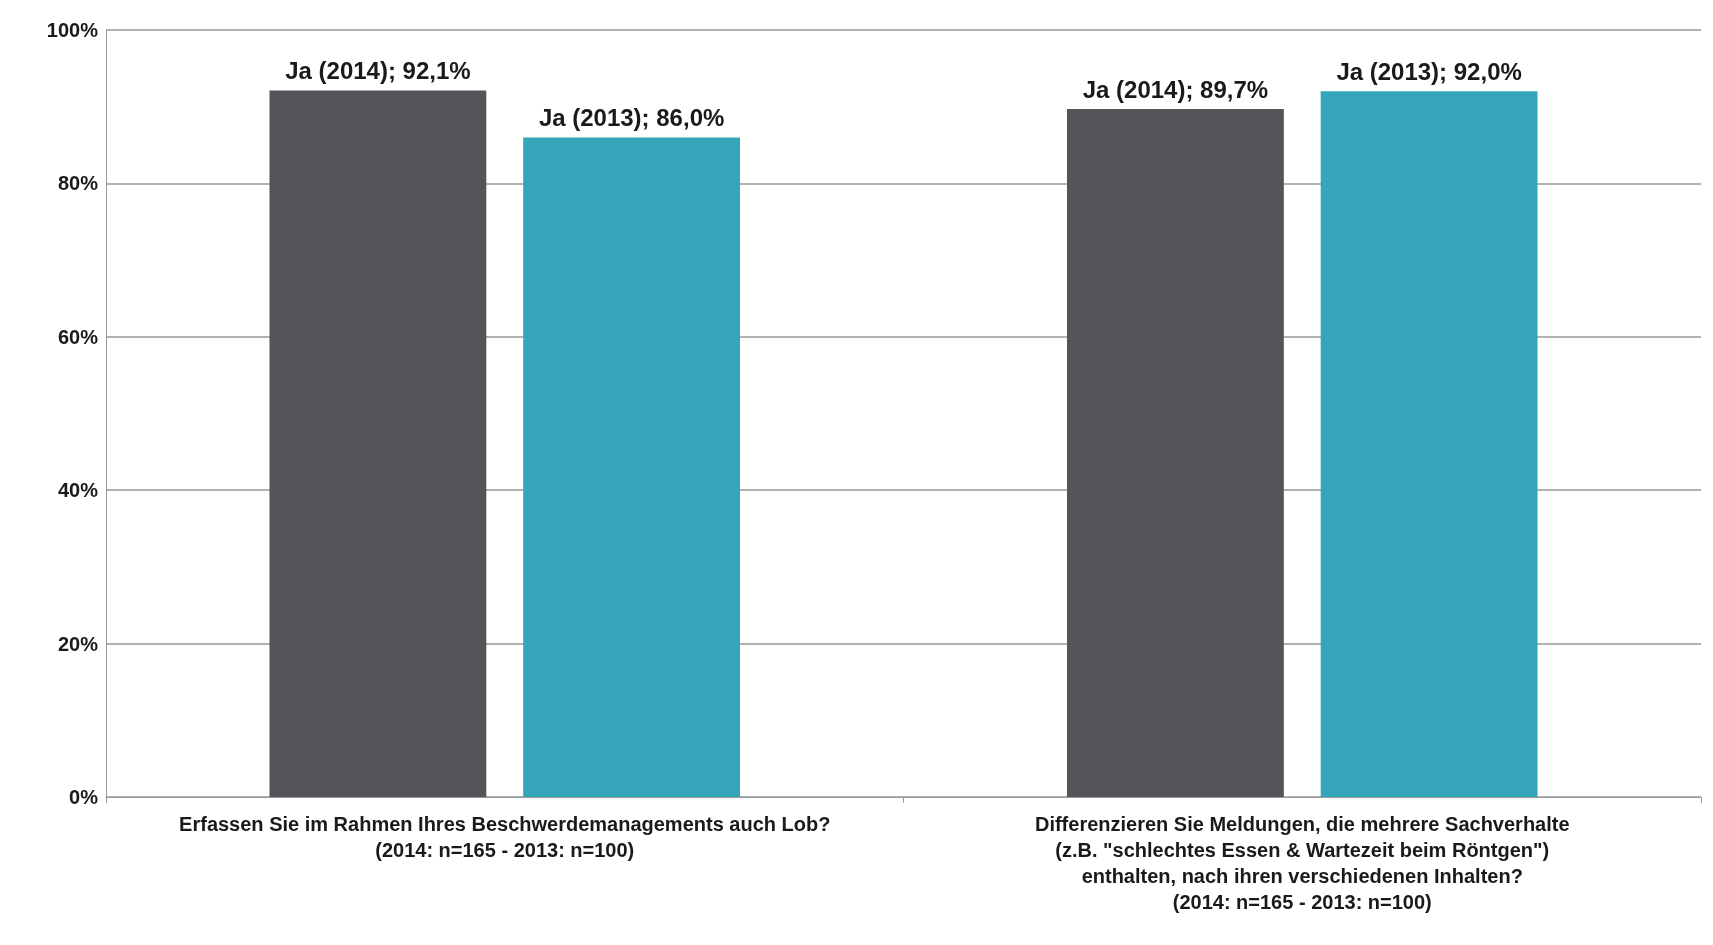  What do you see at coordinates (1429, 71) in the screenshot?
I see `data-label: Ja (2013); 92,0%` at bounding box center [1429, 71].